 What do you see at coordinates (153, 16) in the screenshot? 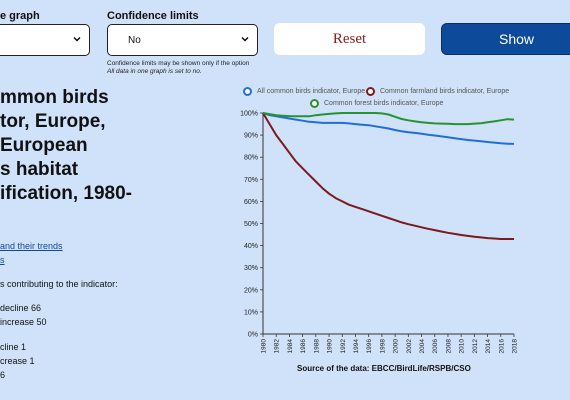
I see `confidence-limits-label: Confidence limits` at bounding box center [153, 16].